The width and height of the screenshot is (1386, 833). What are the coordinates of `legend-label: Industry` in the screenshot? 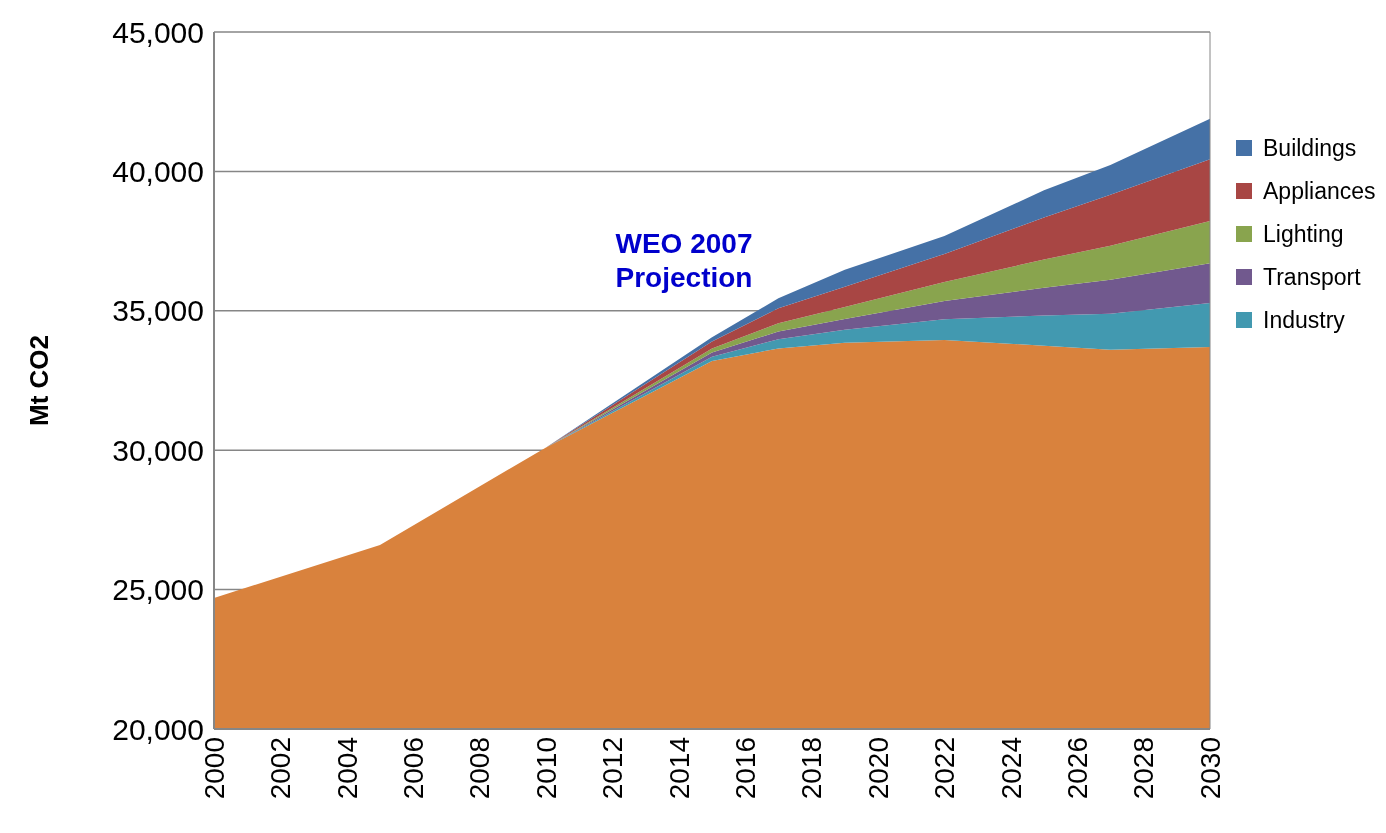 It's located at (1304, 320).